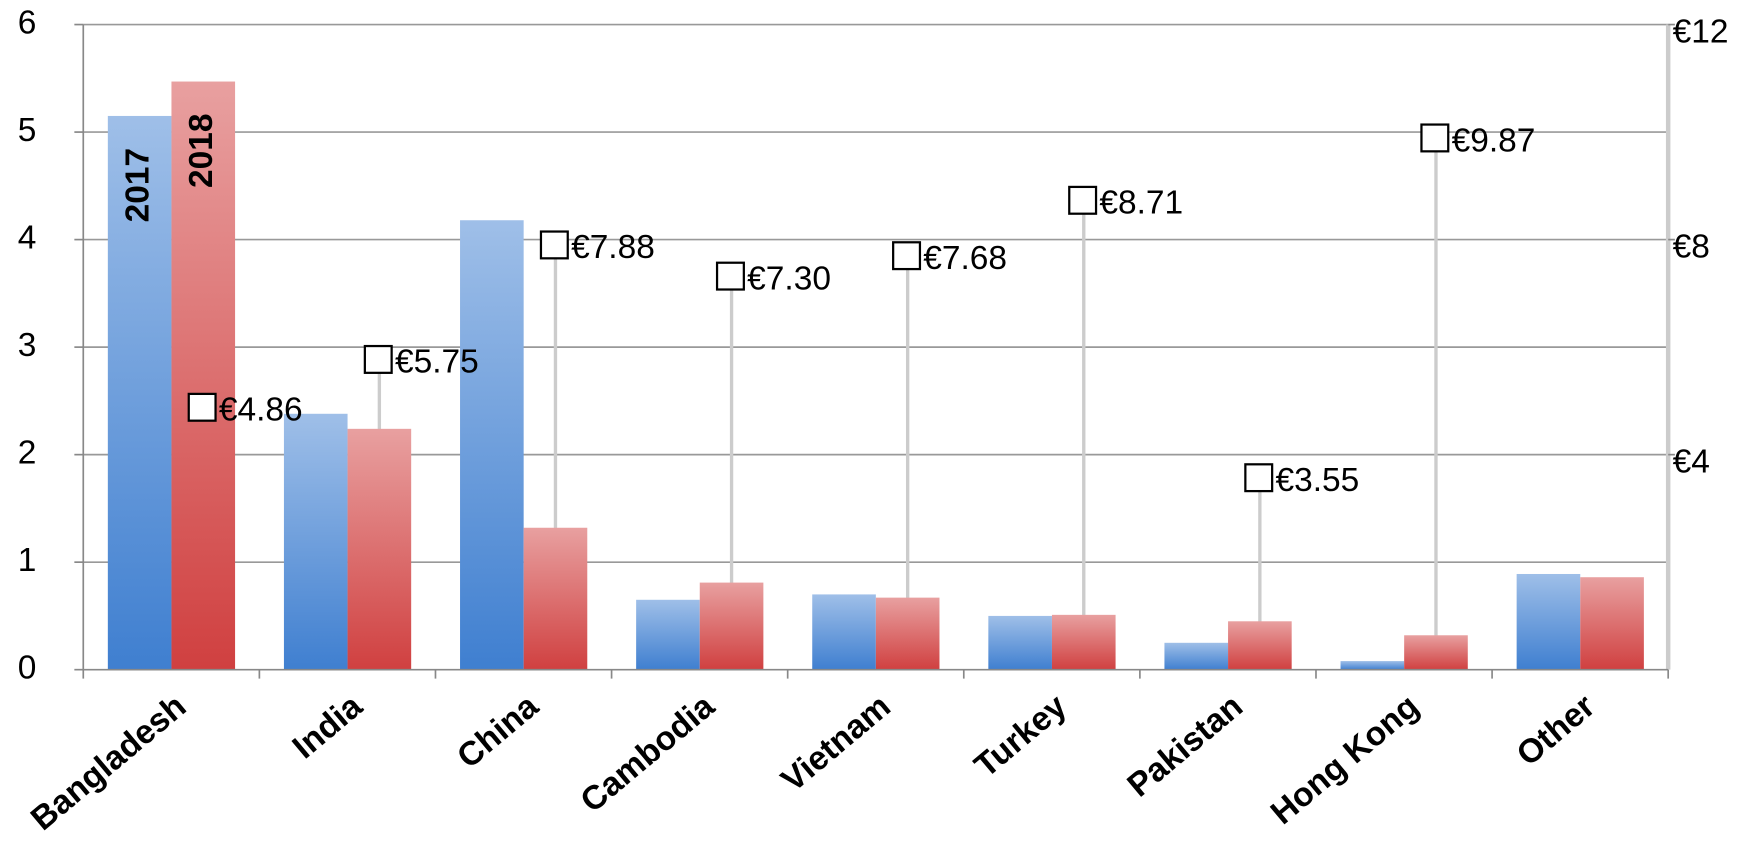 The height and width of the screenshot is (865, 1747). What do you see at coordinates (1185, 746) in the screenshot?
I see `x-tick-label: Pakistan` at bounding box center [1185, 746].